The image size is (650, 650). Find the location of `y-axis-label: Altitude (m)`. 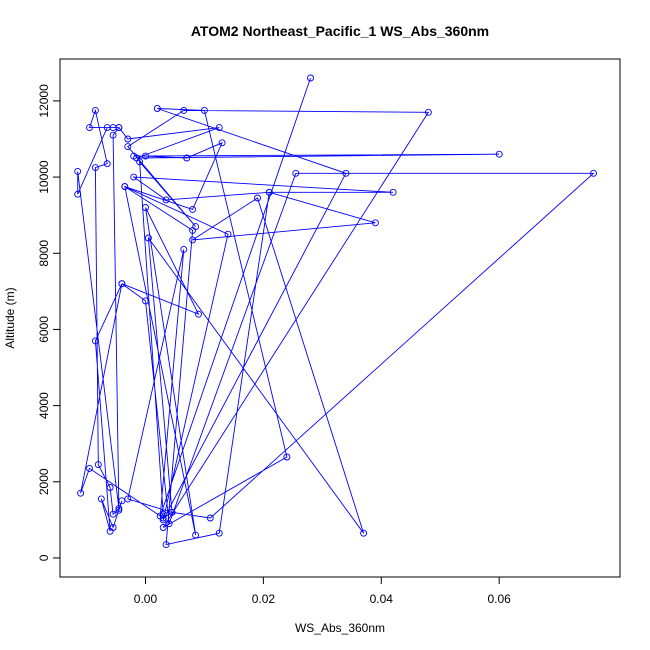

y-axis-label: Altitude (m) is located at coordinates (10, 317).